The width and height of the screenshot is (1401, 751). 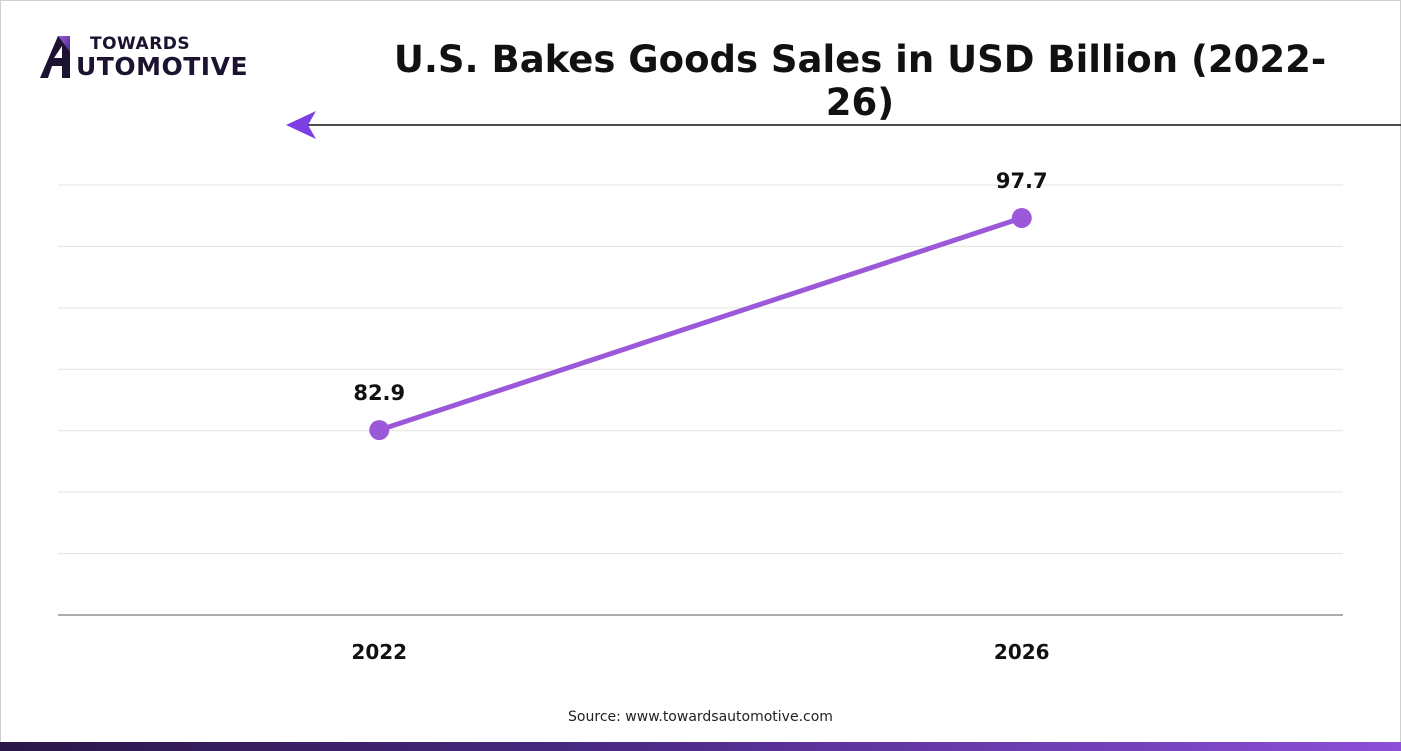 I want to click on brand-logo: TOWARDS UTOMOTIVE, so click(x=161, y=60).